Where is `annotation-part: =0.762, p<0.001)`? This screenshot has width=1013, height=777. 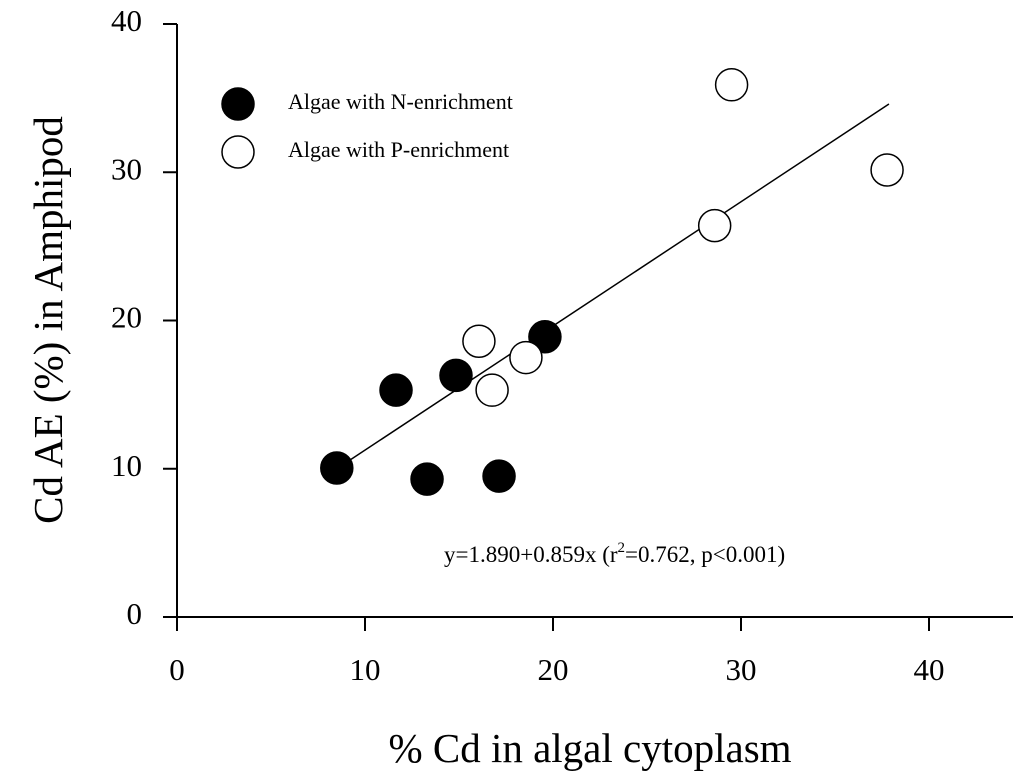 annotation-part: =0.762, p<0.001) is located at coordinates (705, 554).